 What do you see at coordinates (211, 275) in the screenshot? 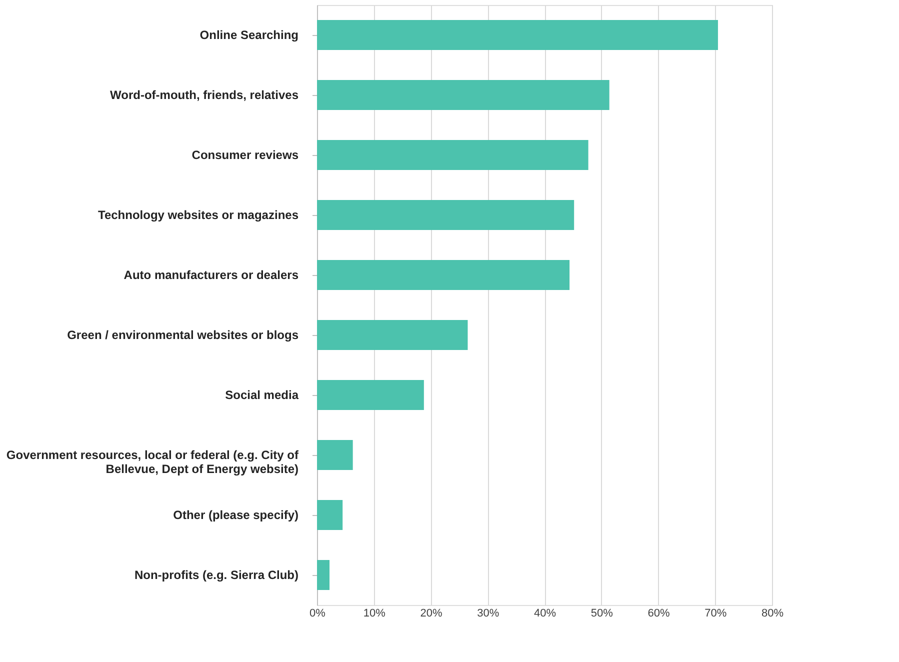
I see `y-tick-label: Auto manufacturers or dealers` at bounding box center [211, 275].